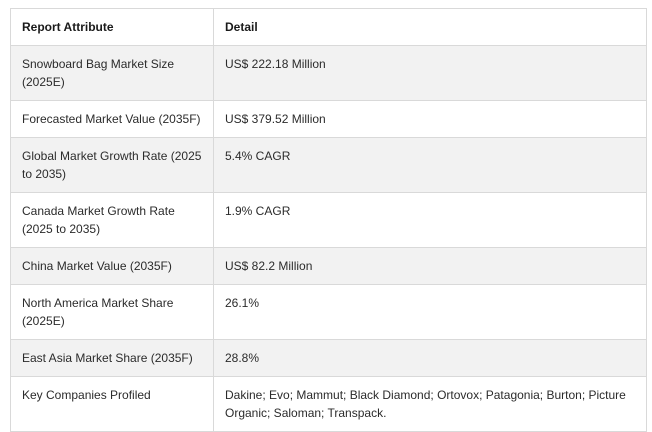 This screenshot has width=652, height=432. I want to click on detail-cell: 5.4% CAGR, so click(430, 165).